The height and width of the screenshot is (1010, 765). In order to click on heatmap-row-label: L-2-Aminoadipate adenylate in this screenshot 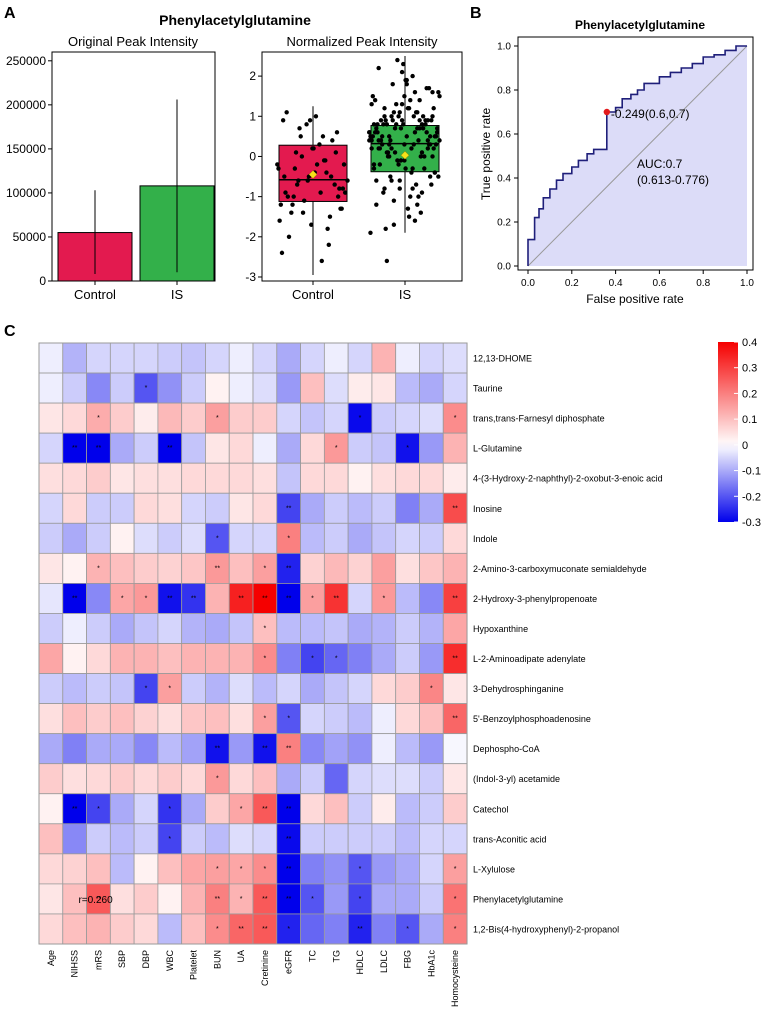, I will do `click(529, 659)`.